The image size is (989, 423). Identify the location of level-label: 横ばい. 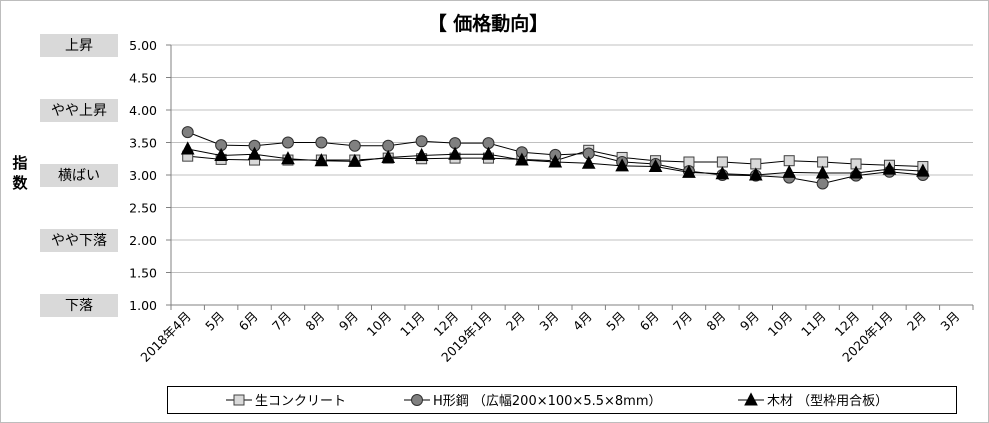
(79, 176).